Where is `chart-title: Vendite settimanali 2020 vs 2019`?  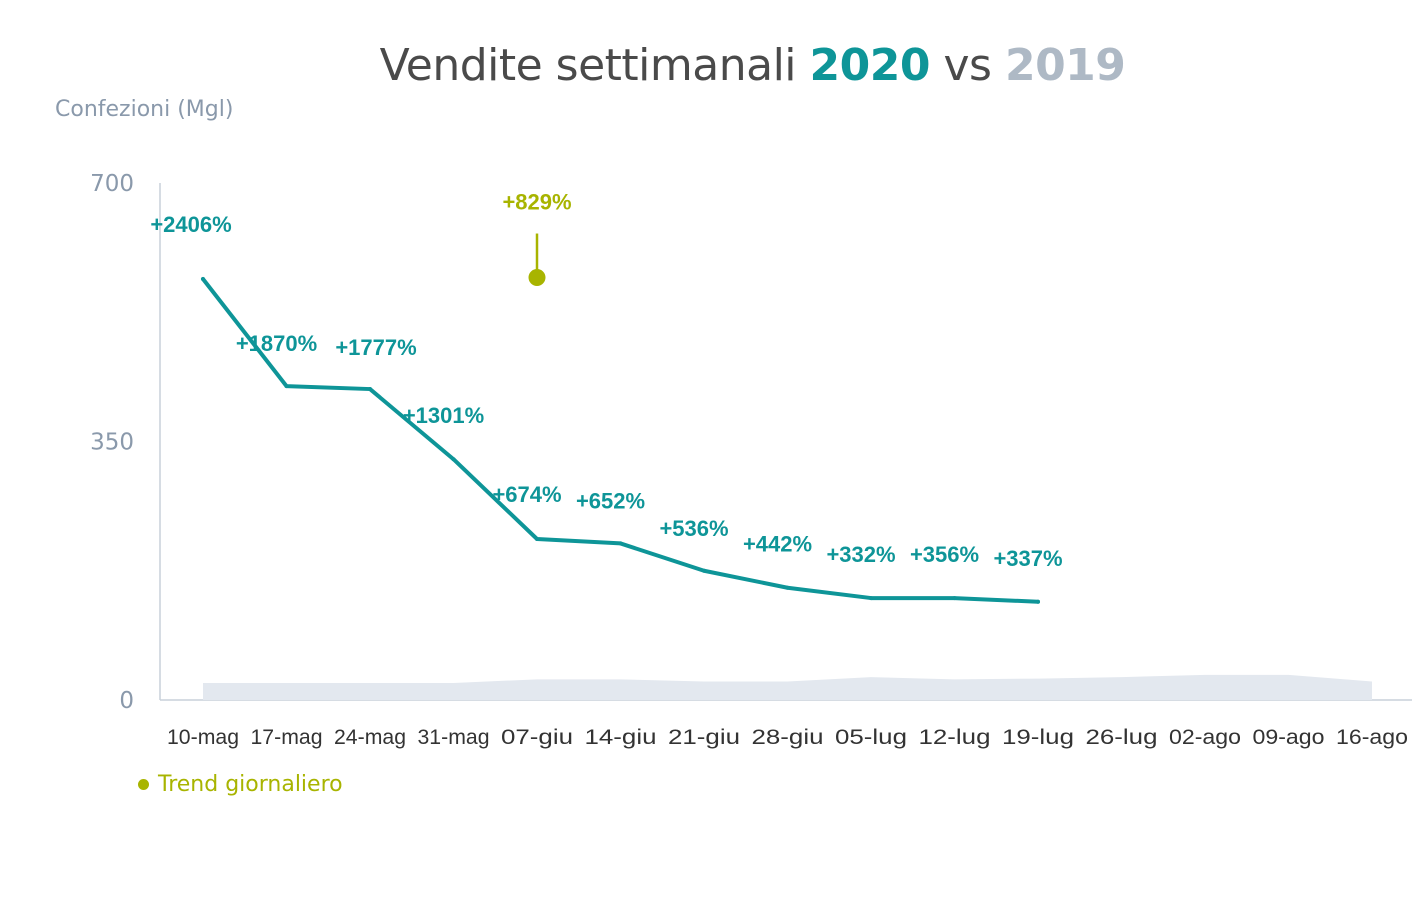 chart-title: Vendite settimanali 2020 vs 2019 is located at coordinates (711, 65).